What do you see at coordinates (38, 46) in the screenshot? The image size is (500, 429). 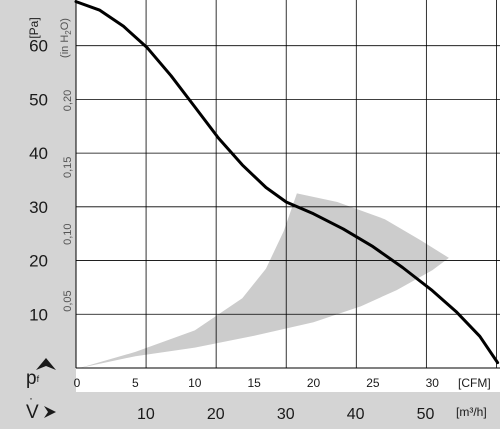 I see `y-tick-pa-60: 60` at bounding box center [38, 46].